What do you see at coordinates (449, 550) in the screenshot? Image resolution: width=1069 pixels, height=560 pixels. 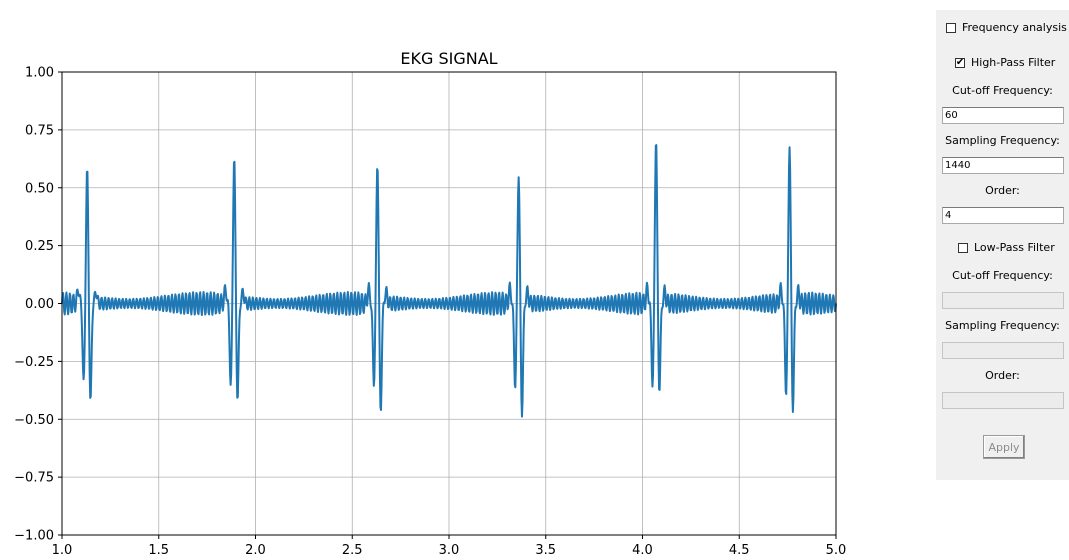 I see `x-tick-label: 3.0` at bounding box center [449, 550].